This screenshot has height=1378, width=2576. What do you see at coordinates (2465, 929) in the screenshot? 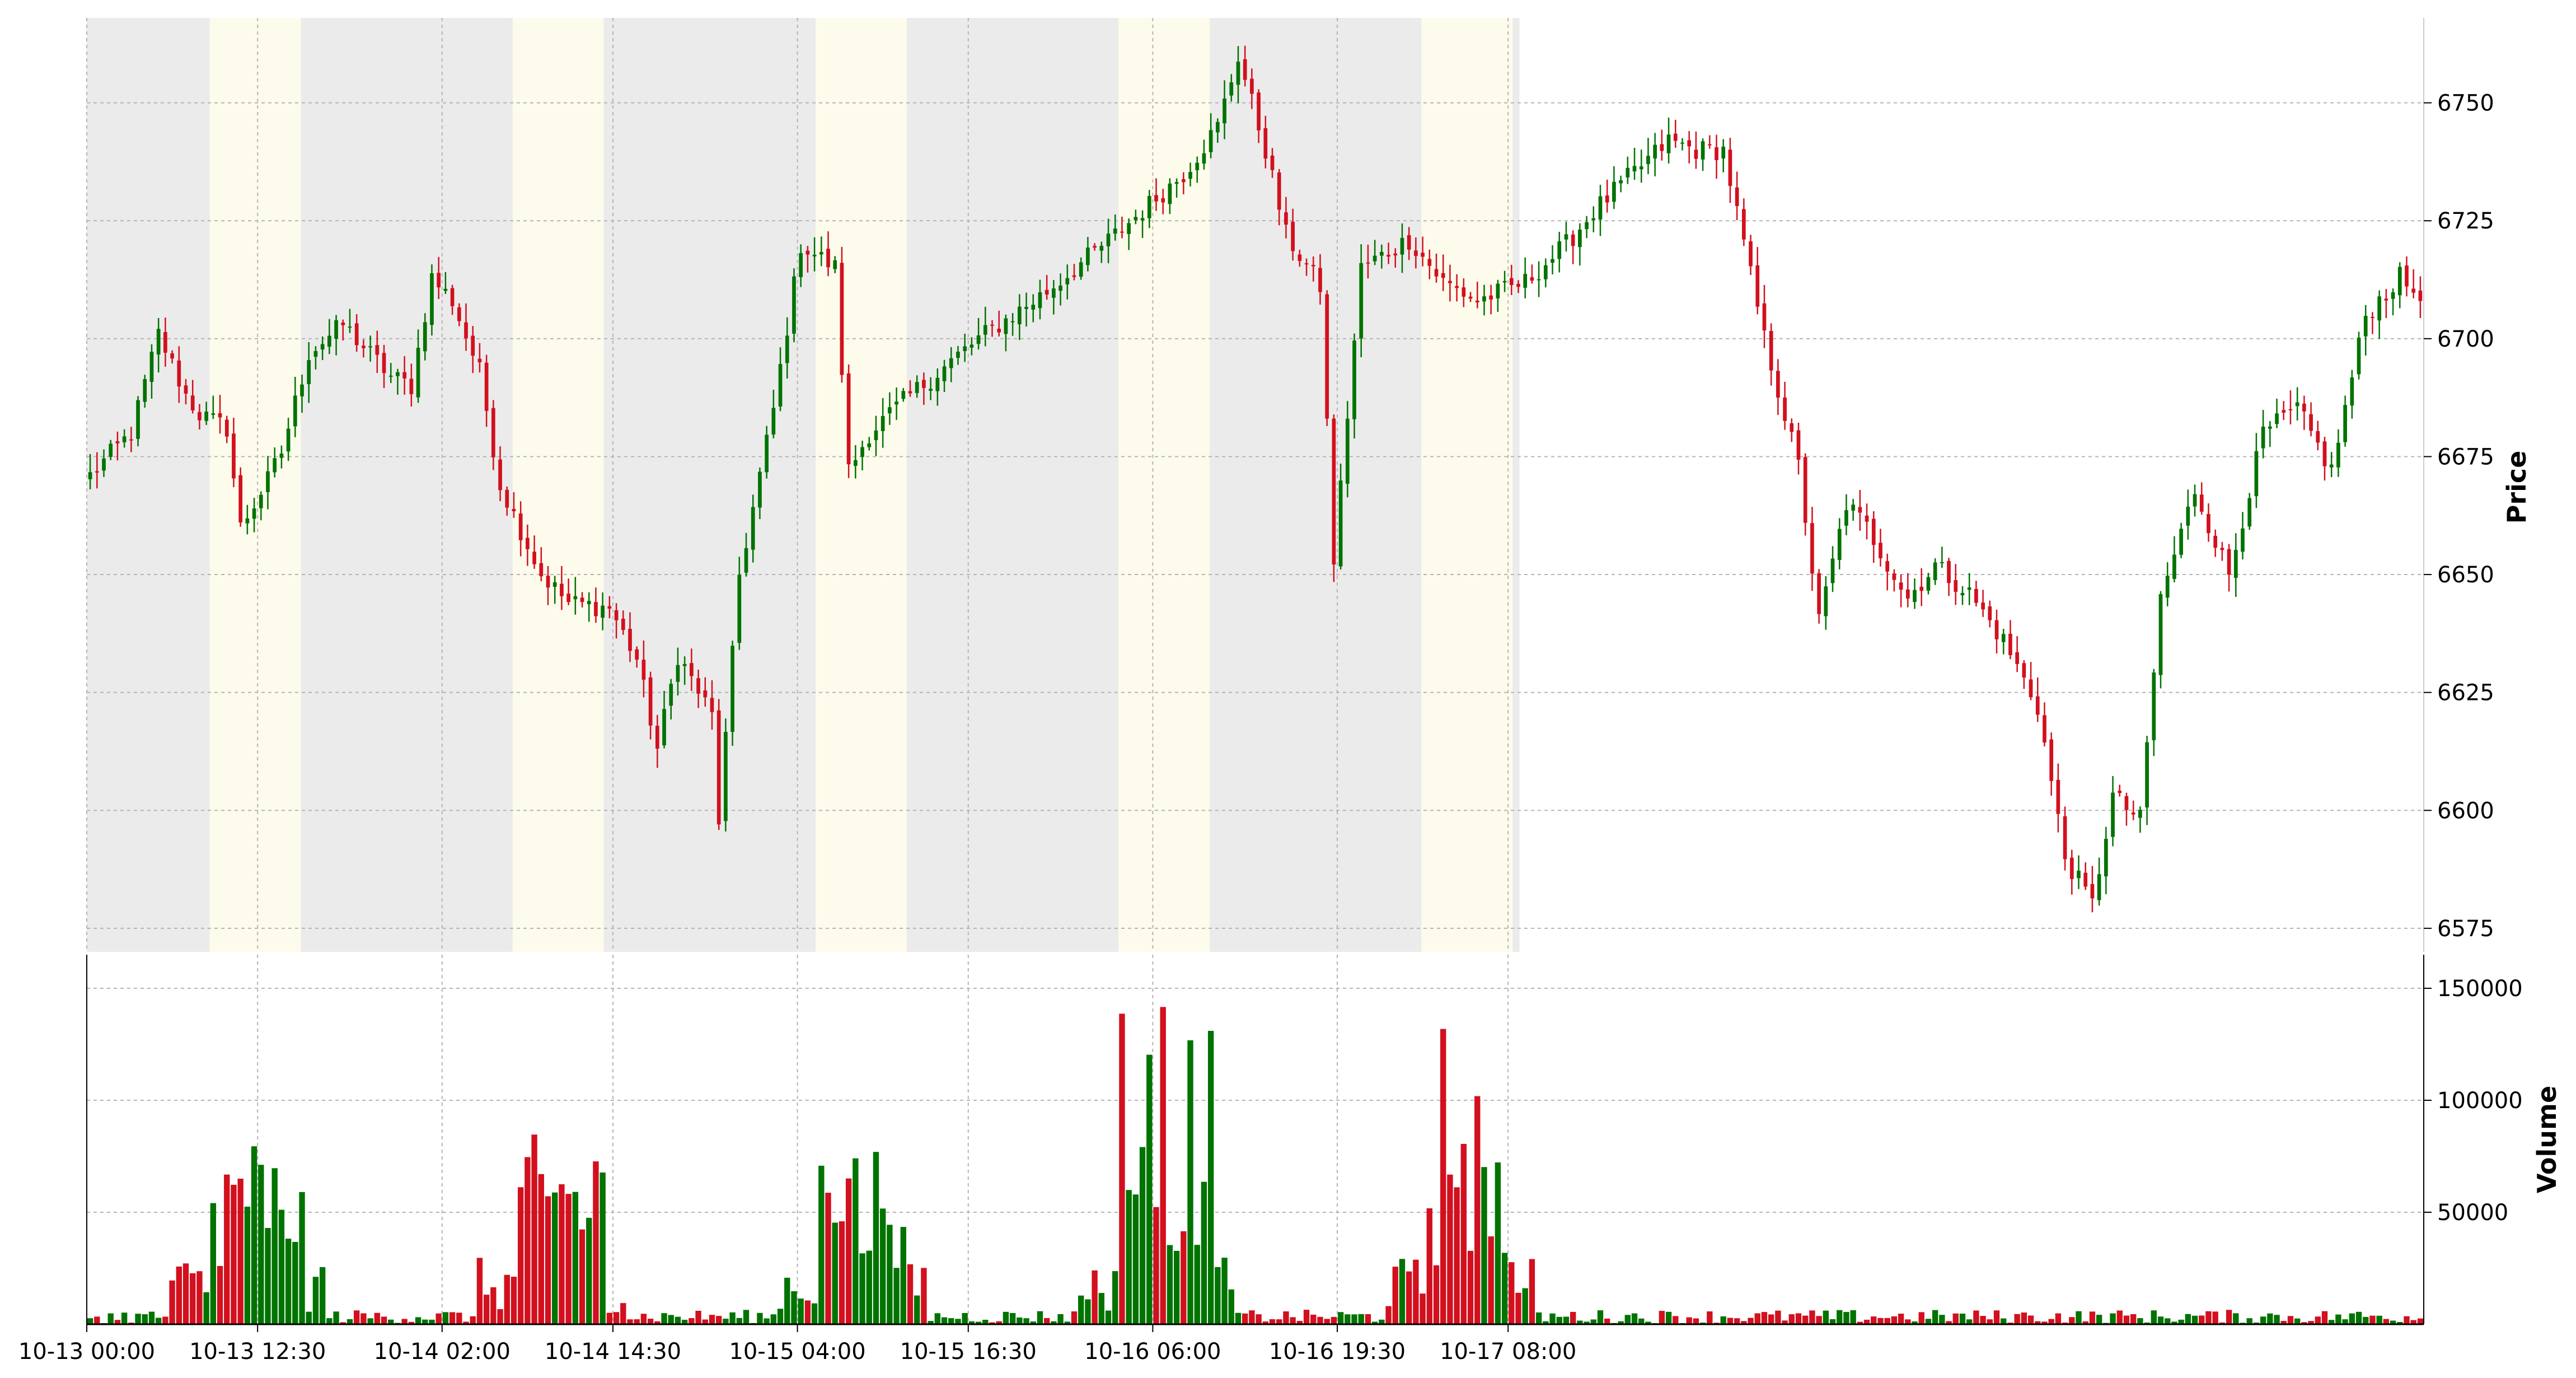
I see `price-tick-label: 6575` at bounding box center [2465, 929].